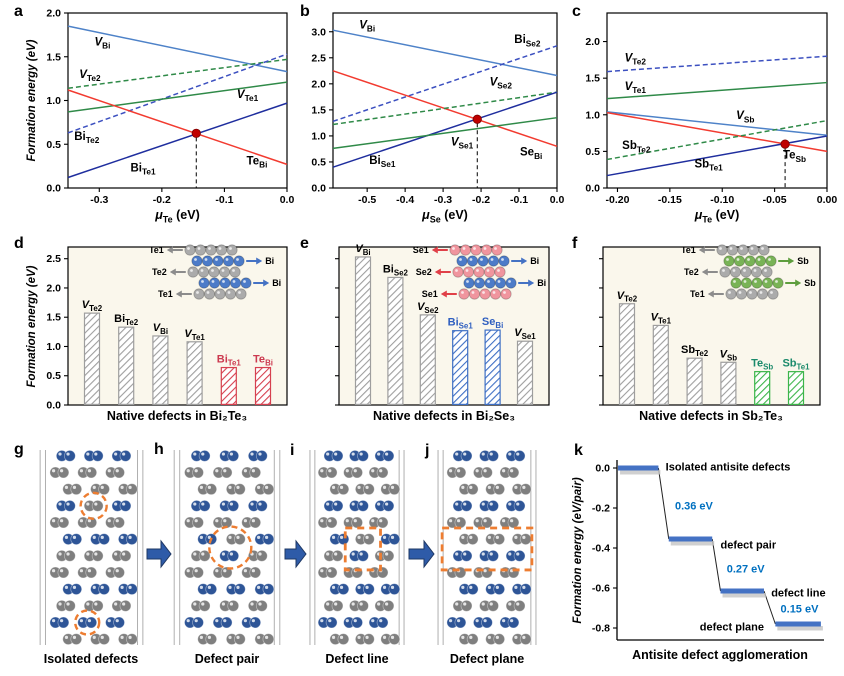  What do you see at coordinates (362, 549) in the screenshot?
I see `defect-highlight-rect` at bounding box center [362, 549].